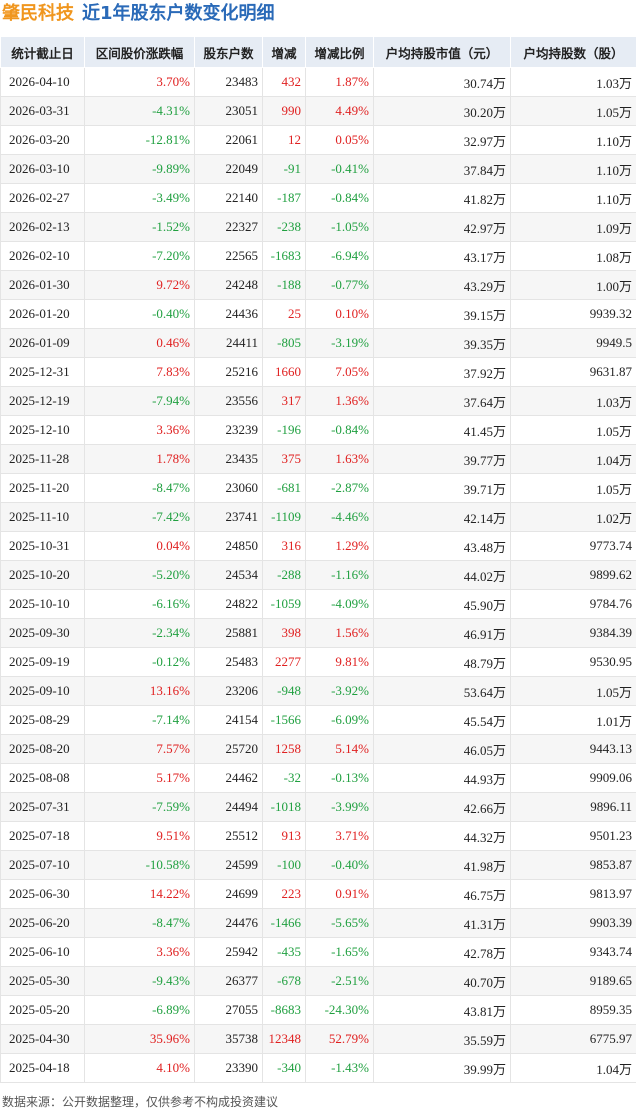 The image size is (636, 1115). Describe the element at coordinates (442, 807) in the screenshot. I see `table-cell: 42.66万` at that location.